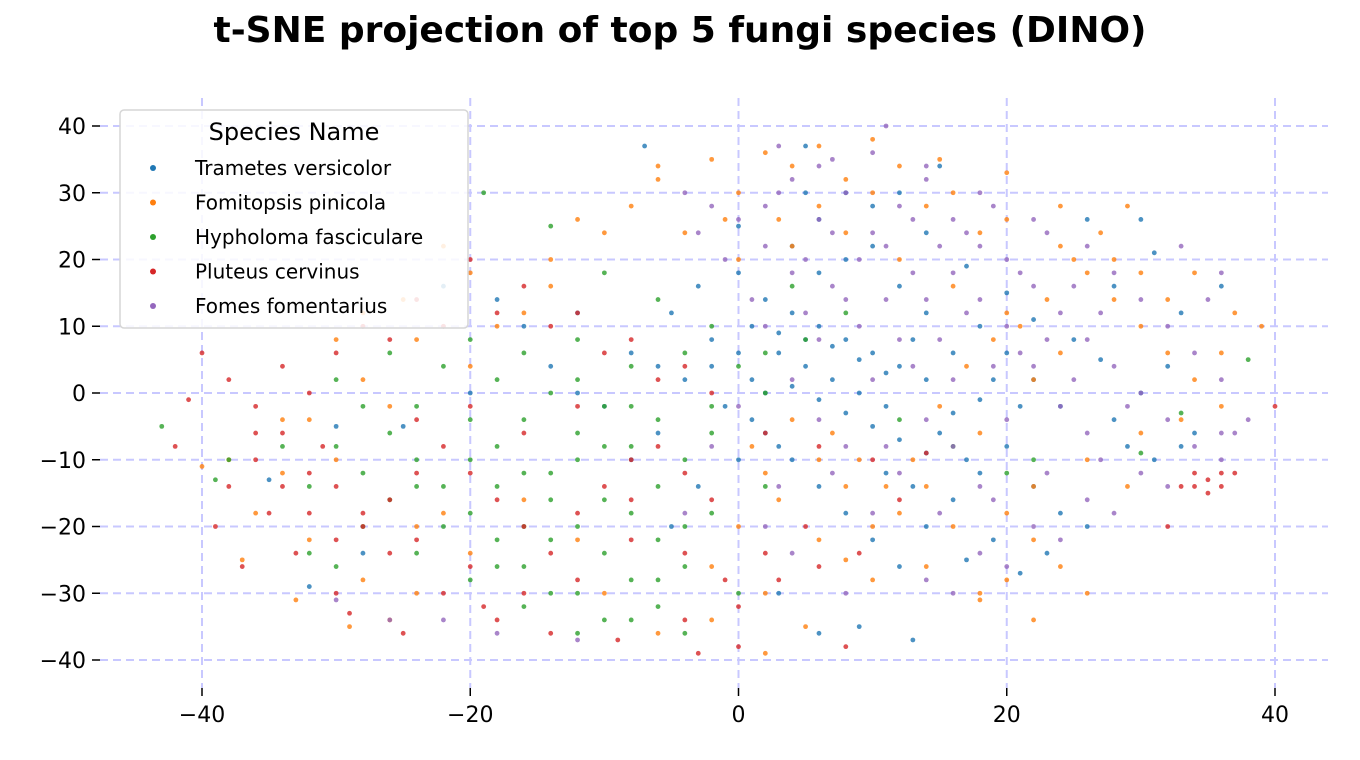 The height and width of the screenshot is (760, 1360). I want to click on legend-label: Fomitopsis pinicola, so click(290, 203).